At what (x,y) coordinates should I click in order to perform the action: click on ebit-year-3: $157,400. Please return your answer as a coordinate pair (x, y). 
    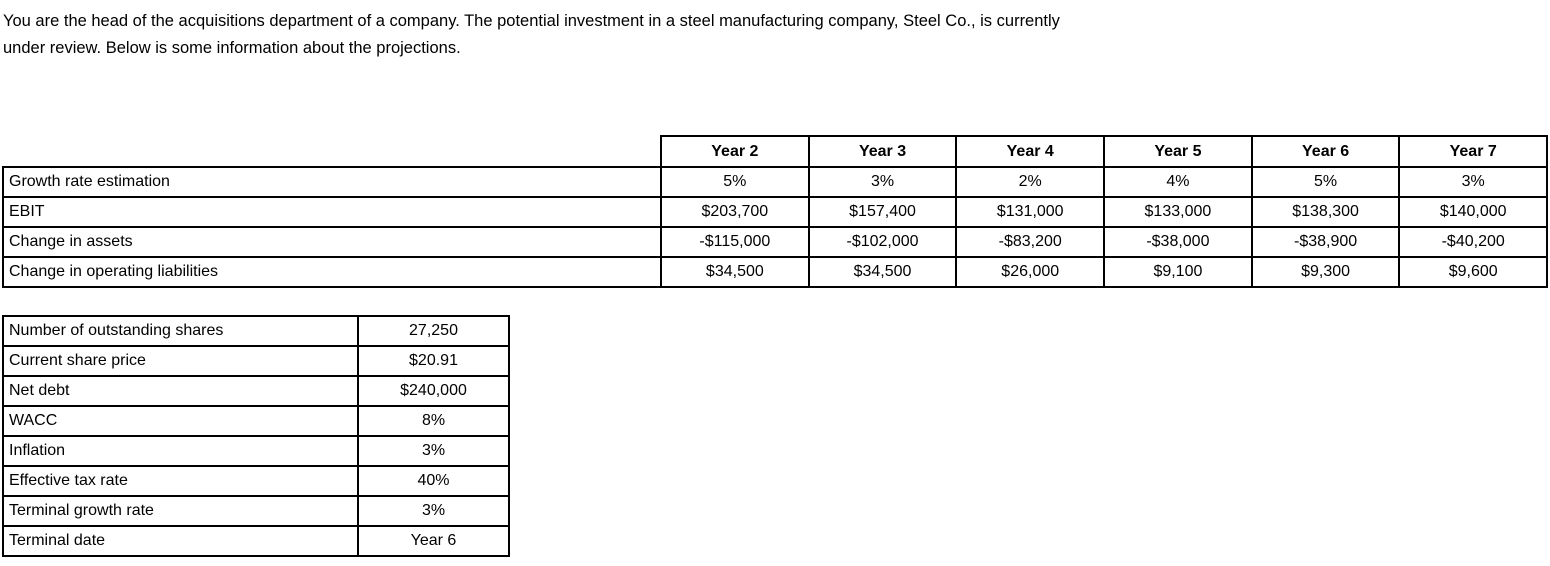
    Looking at the image, I should click on (882, 212).